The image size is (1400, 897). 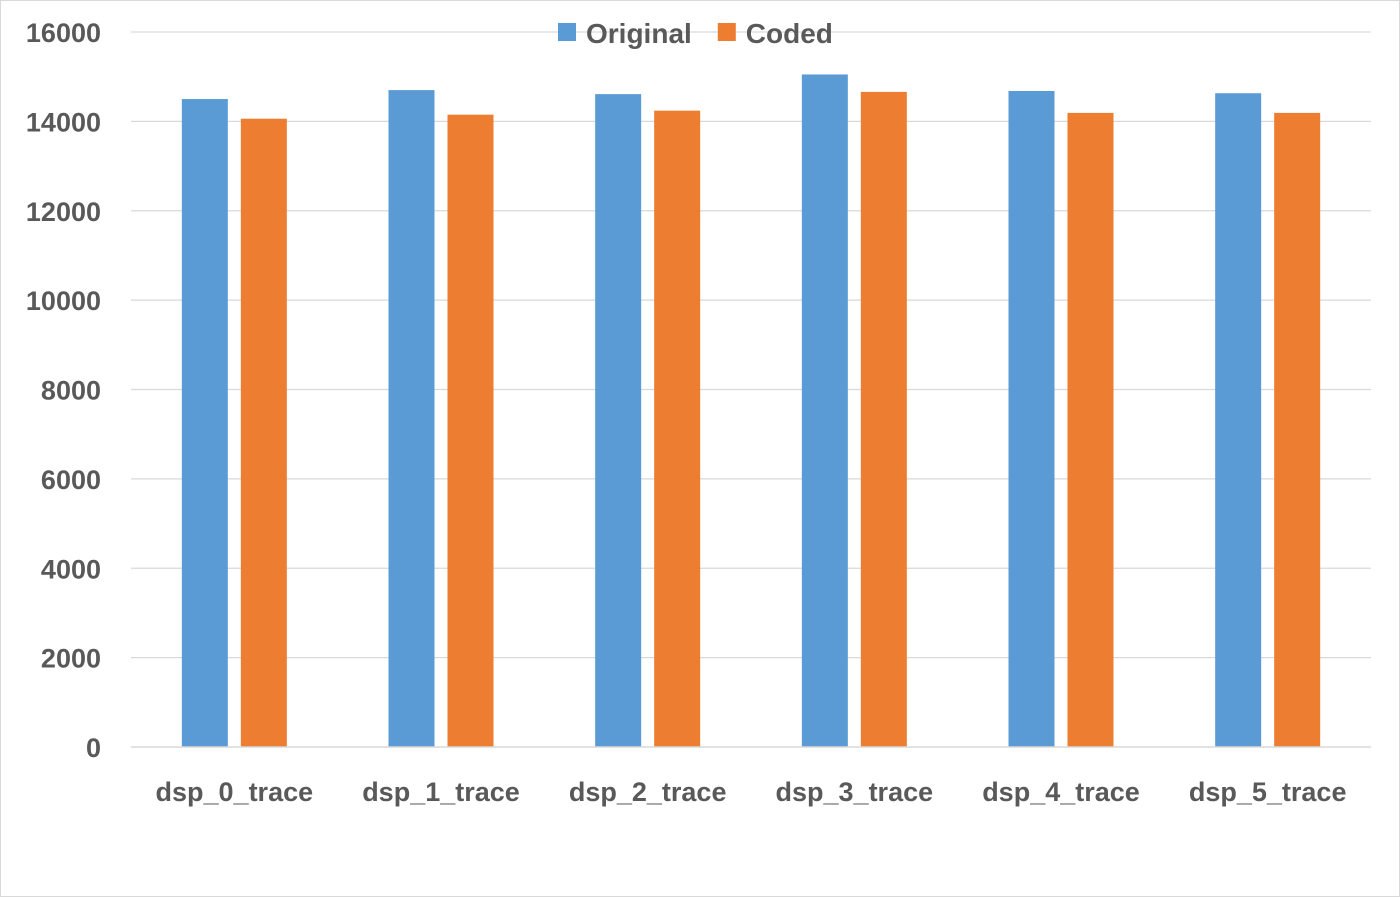 I want to click on y-tick-label: 8000, so click(x=71, y=391).